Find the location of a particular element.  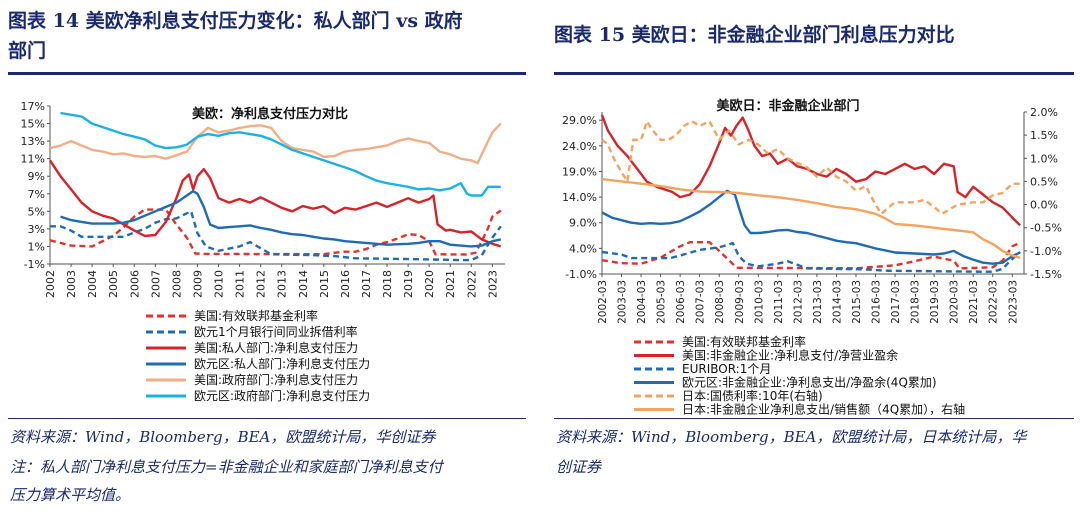

y-tick-label: 7% is located at coordinates (36, 194).